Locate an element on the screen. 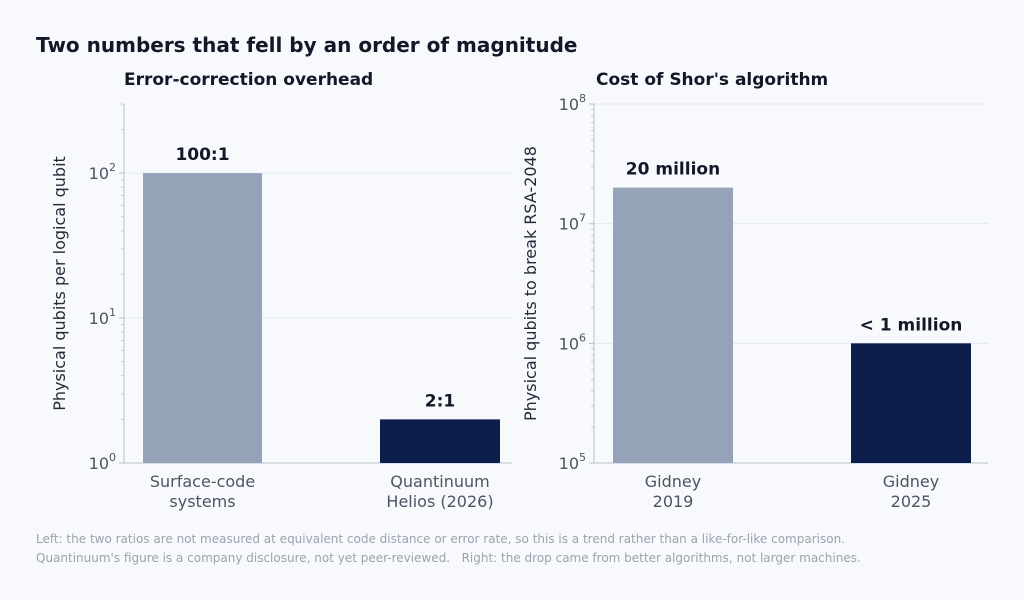  panel-title: Error-correction overhead is located at coordinates (248, 80).